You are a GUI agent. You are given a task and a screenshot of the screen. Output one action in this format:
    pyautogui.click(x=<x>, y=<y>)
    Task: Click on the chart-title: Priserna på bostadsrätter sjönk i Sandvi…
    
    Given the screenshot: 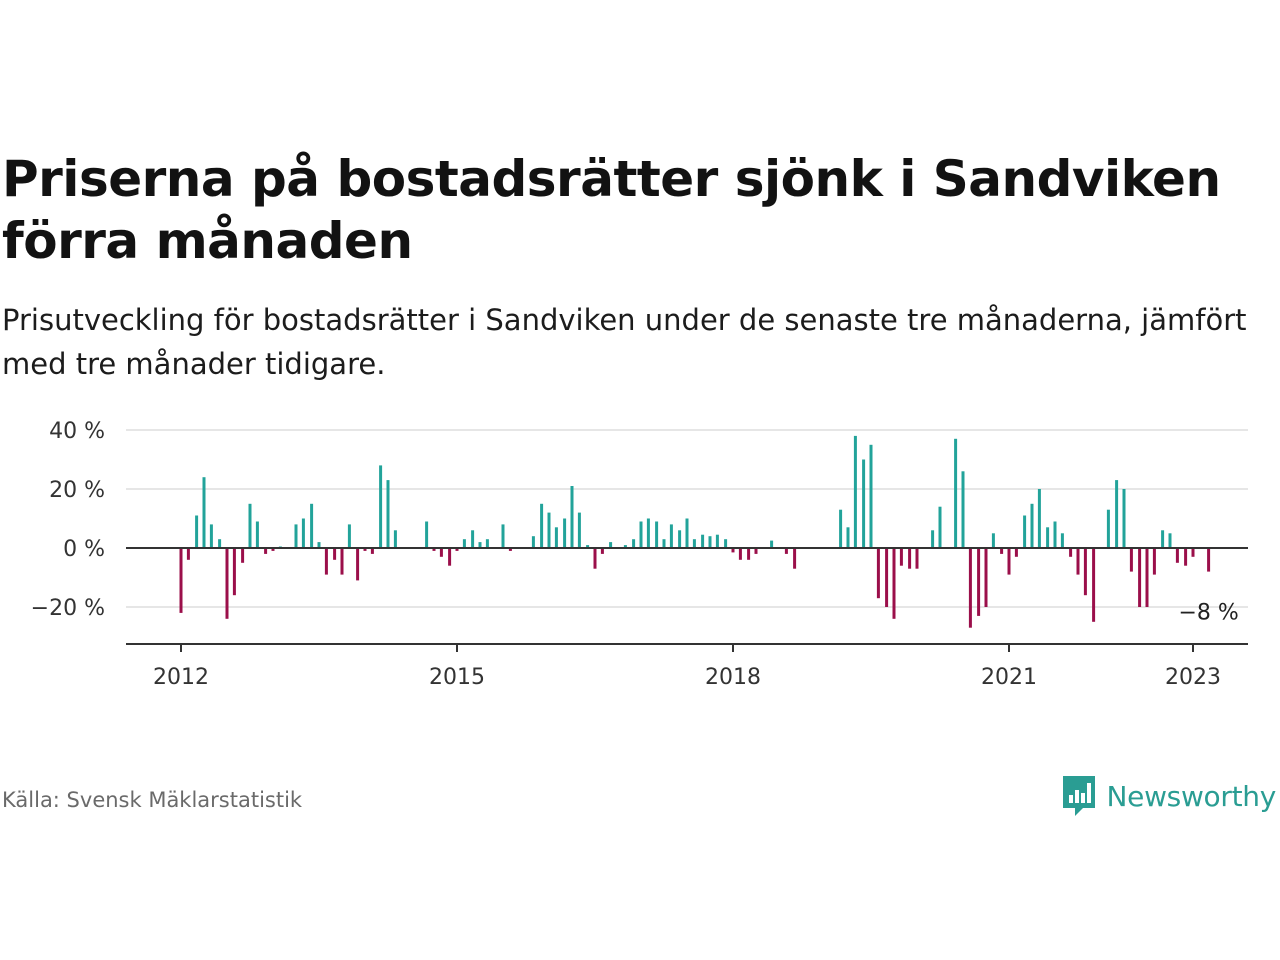 What is the action you would take?
    pyautogui.click(x=611, y=210)
    